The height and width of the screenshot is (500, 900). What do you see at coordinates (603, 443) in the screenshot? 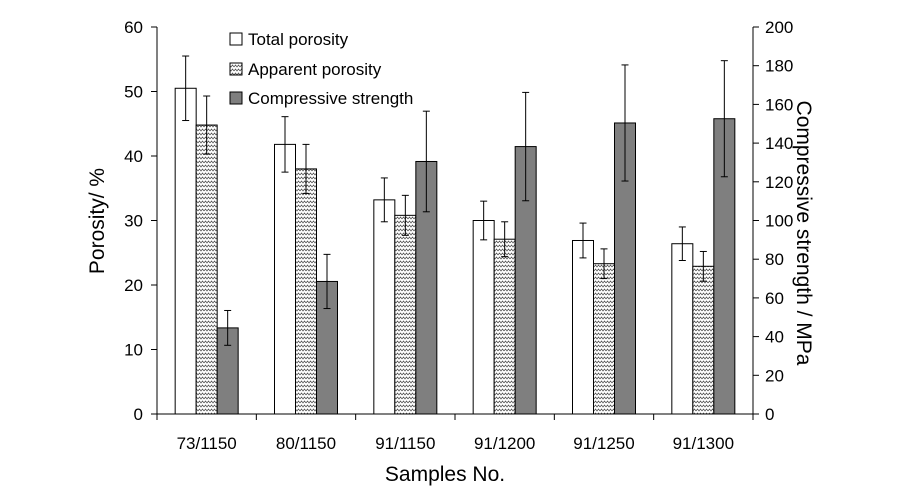
I see `x-tick-label: 91/1250` at bounding box center [603, 443].